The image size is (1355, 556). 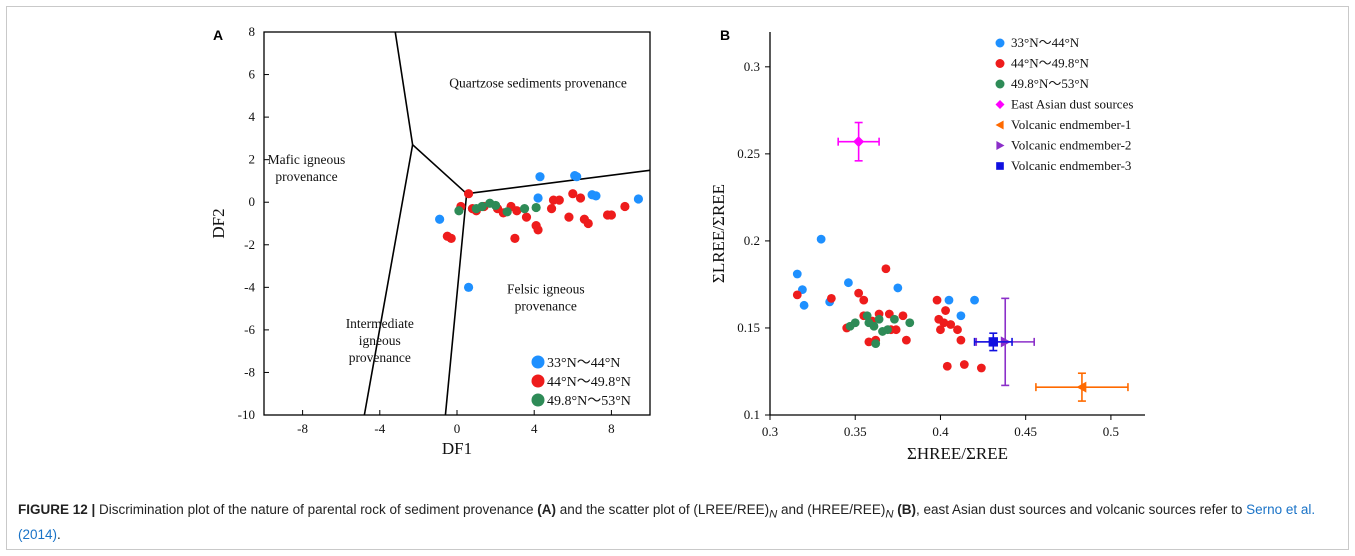 I want to click on caption-text-2: and the scatter plot of (LREE/REE), so click(x=663, y=509).